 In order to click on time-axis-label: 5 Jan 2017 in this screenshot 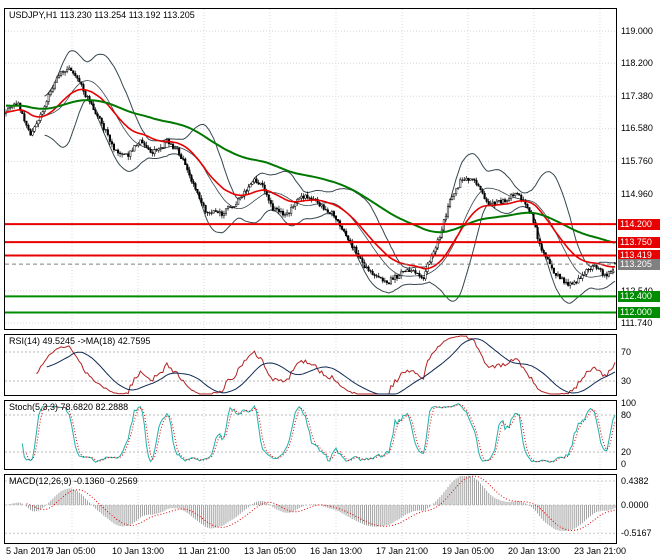, I will do `click(28, 551)`.